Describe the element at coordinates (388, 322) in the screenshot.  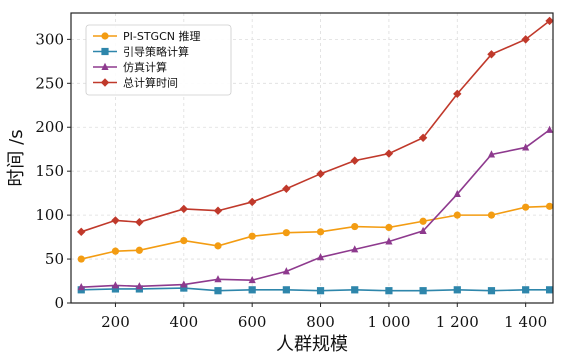
I see `x-tick-label: 1 000` at that location.